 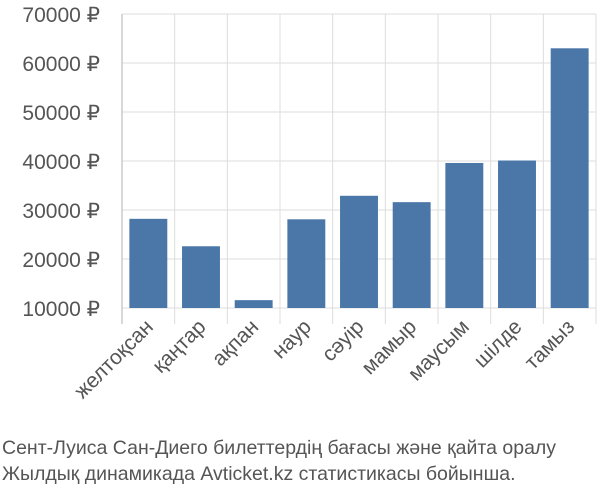 What do you see at coordinates (61, 260) in the screenshot?
I see `y-tick-label: 20000 ₽` at bounding box center [61, 260].